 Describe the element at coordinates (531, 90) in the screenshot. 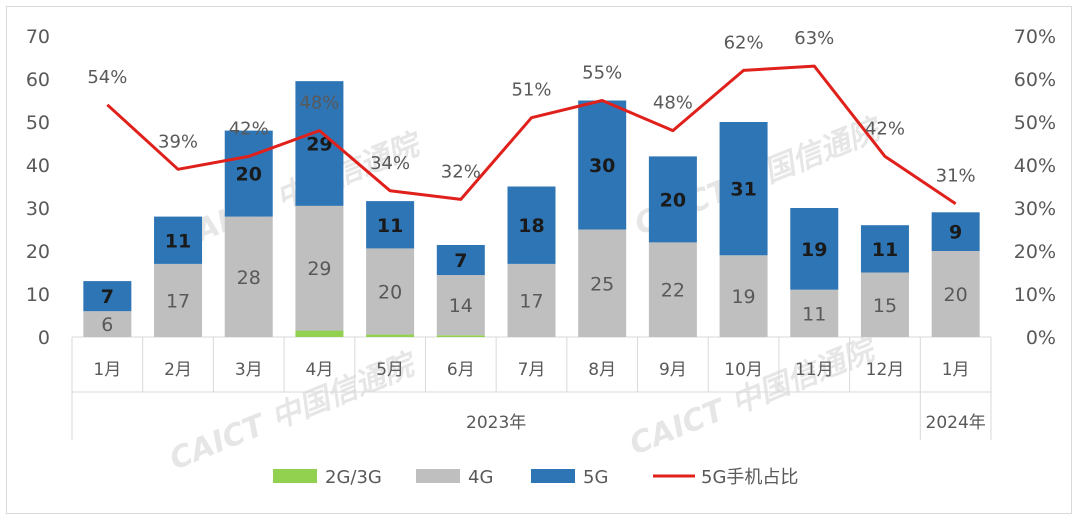

I see `line-data-label: 51%` at that location.